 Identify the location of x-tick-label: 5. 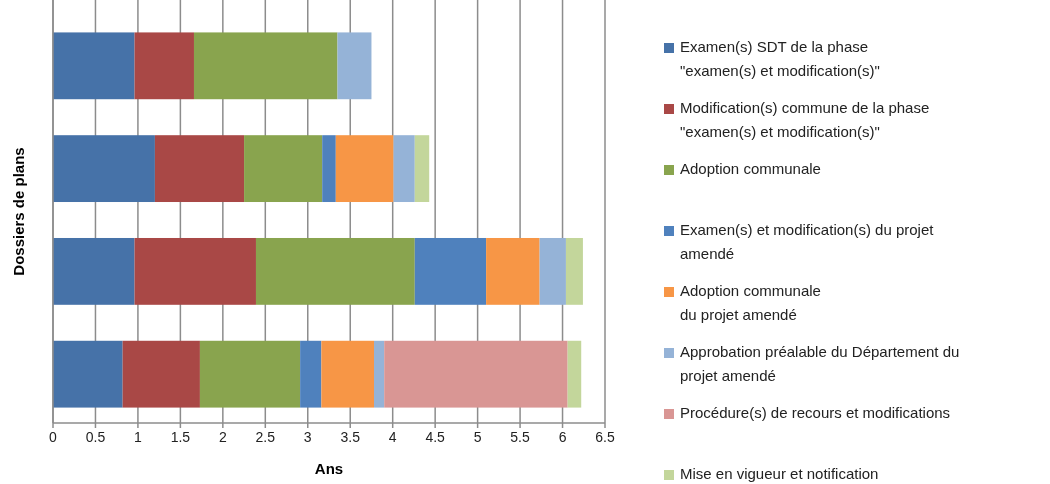
(477, 437).